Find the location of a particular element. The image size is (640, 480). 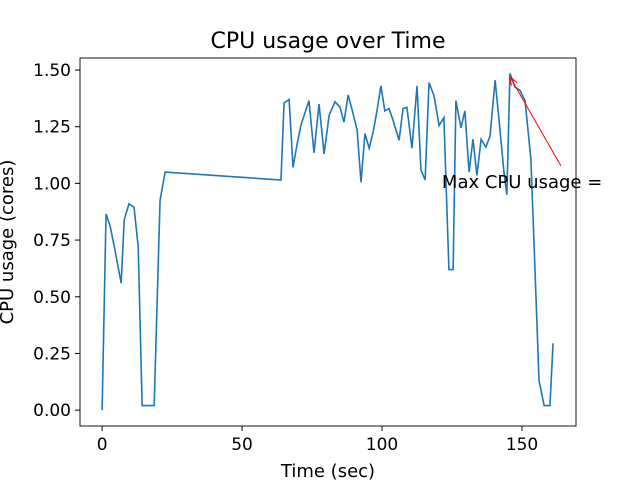

y-tick-label: 1.25 is located at coordinates (52, 128).